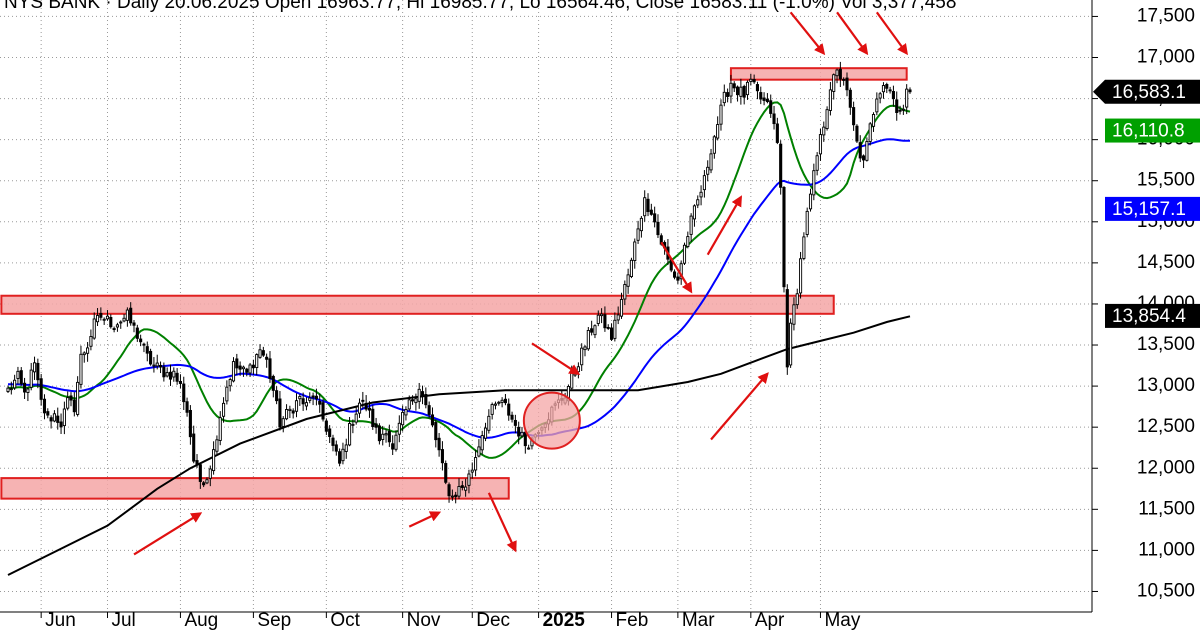  Describe the element at coordinates (564, 620) in the screenshot. I see `x-tick-label: 2025` at that location.